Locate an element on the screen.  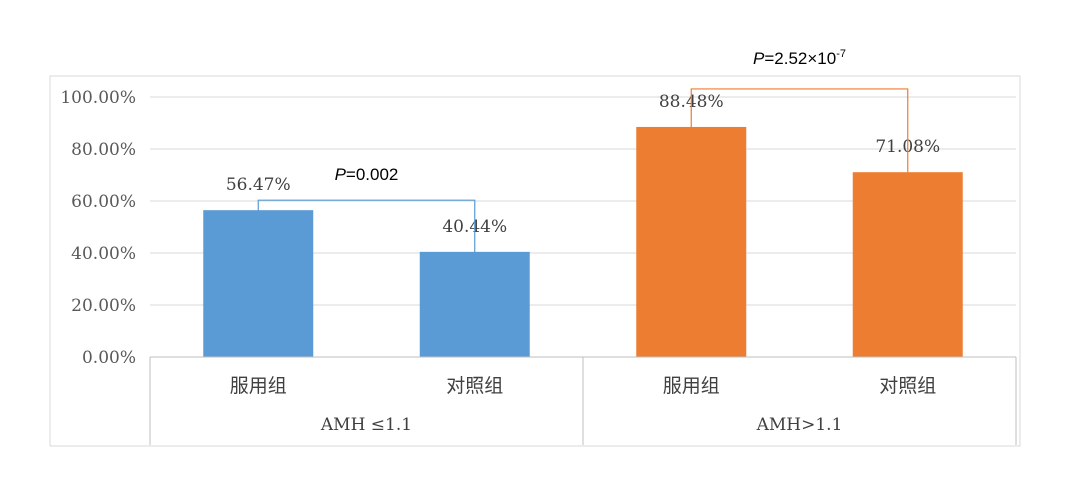
x-group-label: AMH>1.1 is located at coordinates (799, 425).